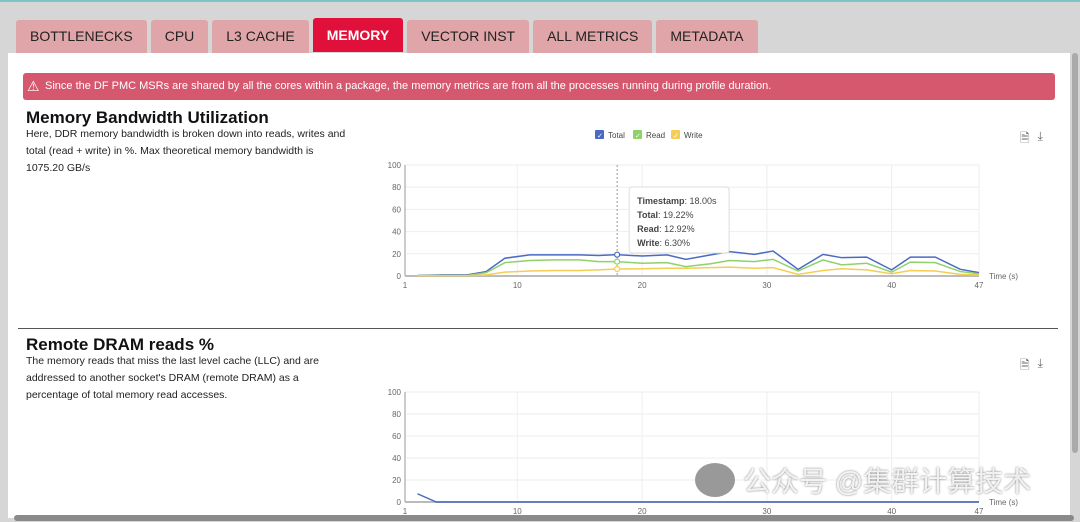  I want to click on series-line-write, so click(698, 271).